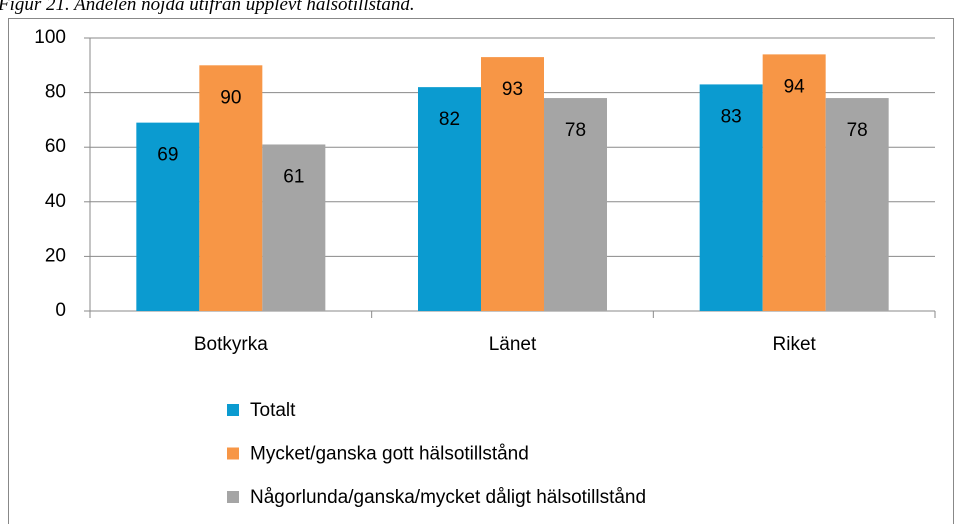  What do you see at coordinates (731, 116) in the screenshot?
I see `data-label: 83` at bounding box center [731, 116].